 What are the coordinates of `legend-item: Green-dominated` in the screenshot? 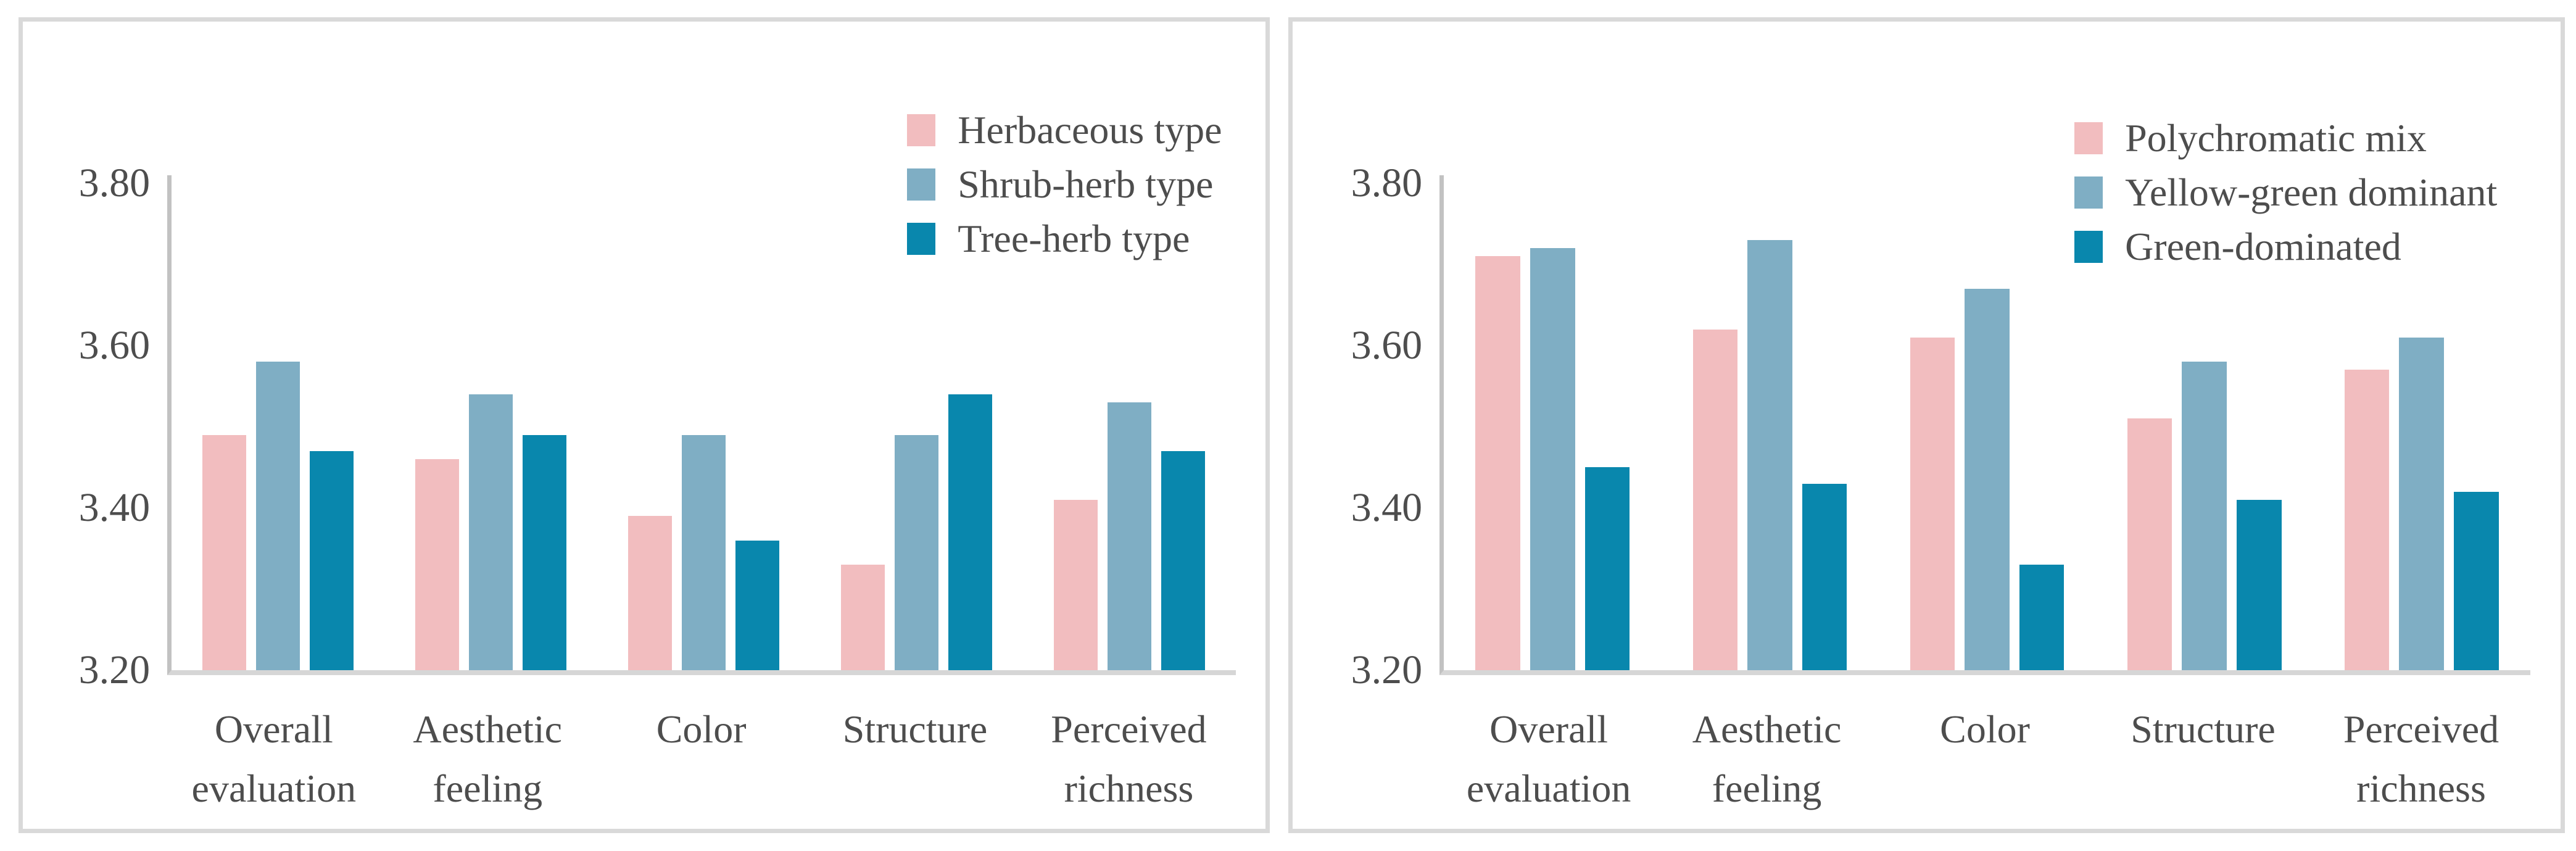 It's located at (2285, 246).